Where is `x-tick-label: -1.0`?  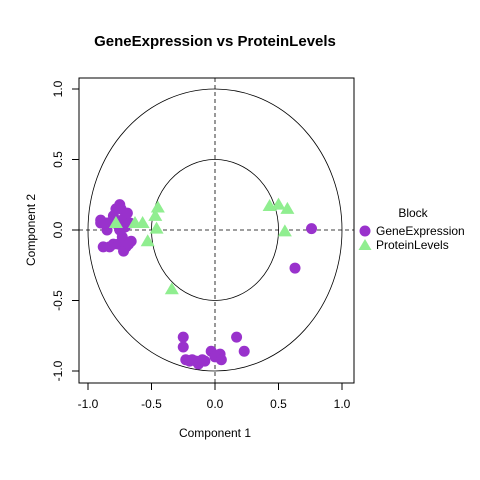 x-tick-label: -1.0 is located at coordinates (88, 404).